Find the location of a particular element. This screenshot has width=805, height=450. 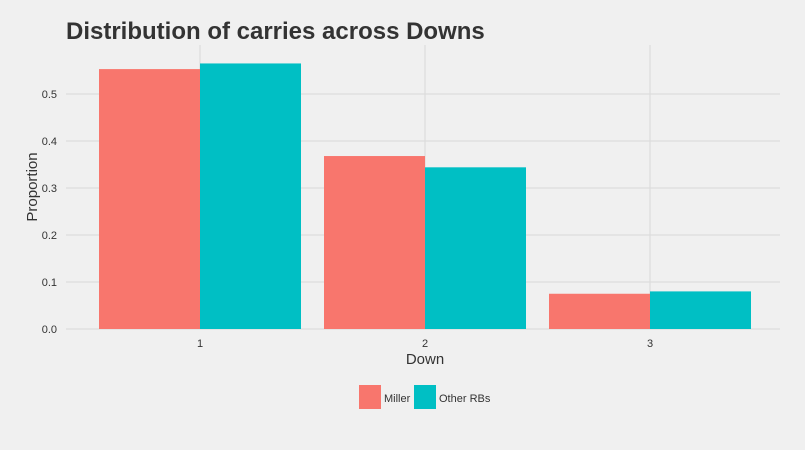

x-tick-label: 3 is located at coordinates (650, 344).